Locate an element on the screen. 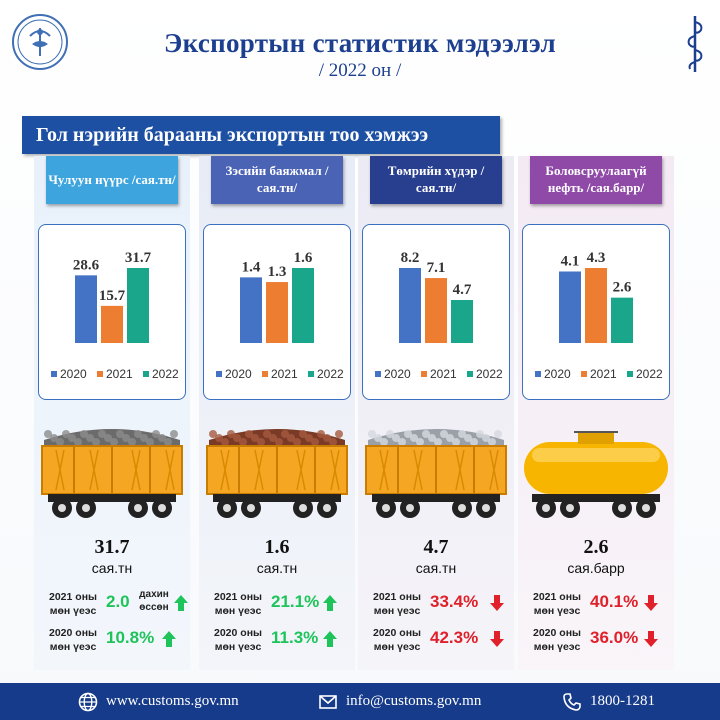 The height and width of the screenshot is (720, 720). comparison-2020: 2020 оны мөн үеэс 42.3% is located at coordinates (436, 641).